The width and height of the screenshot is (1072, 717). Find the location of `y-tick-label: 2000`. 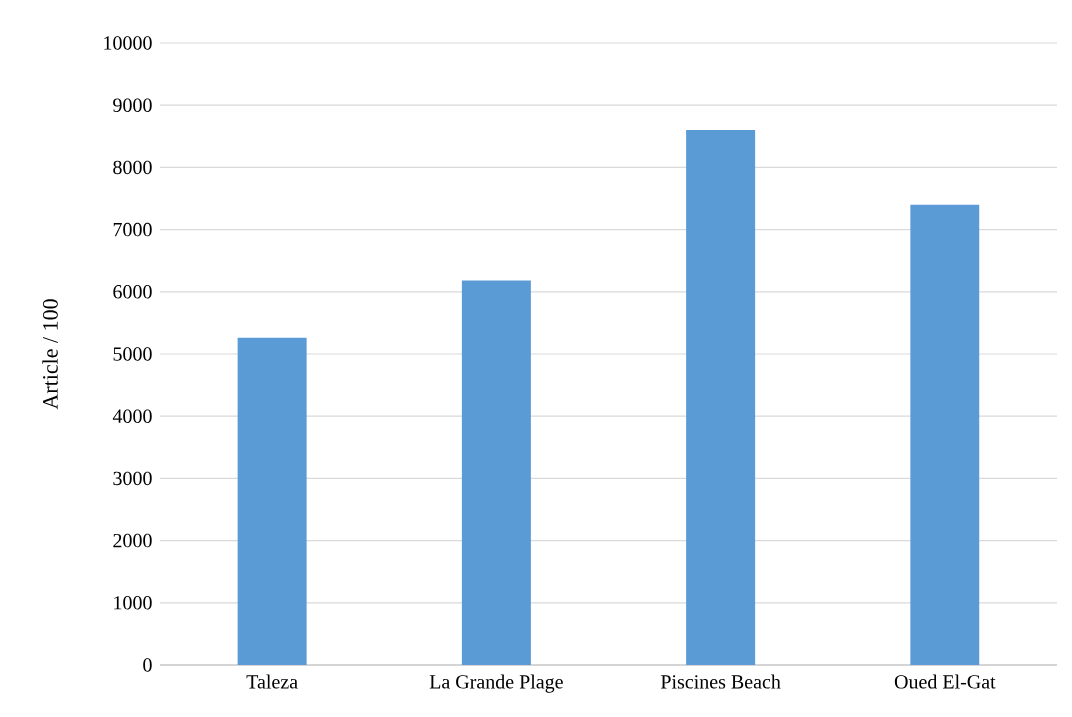

y-tick-label: 2000 is located at coordinates (132, 540).